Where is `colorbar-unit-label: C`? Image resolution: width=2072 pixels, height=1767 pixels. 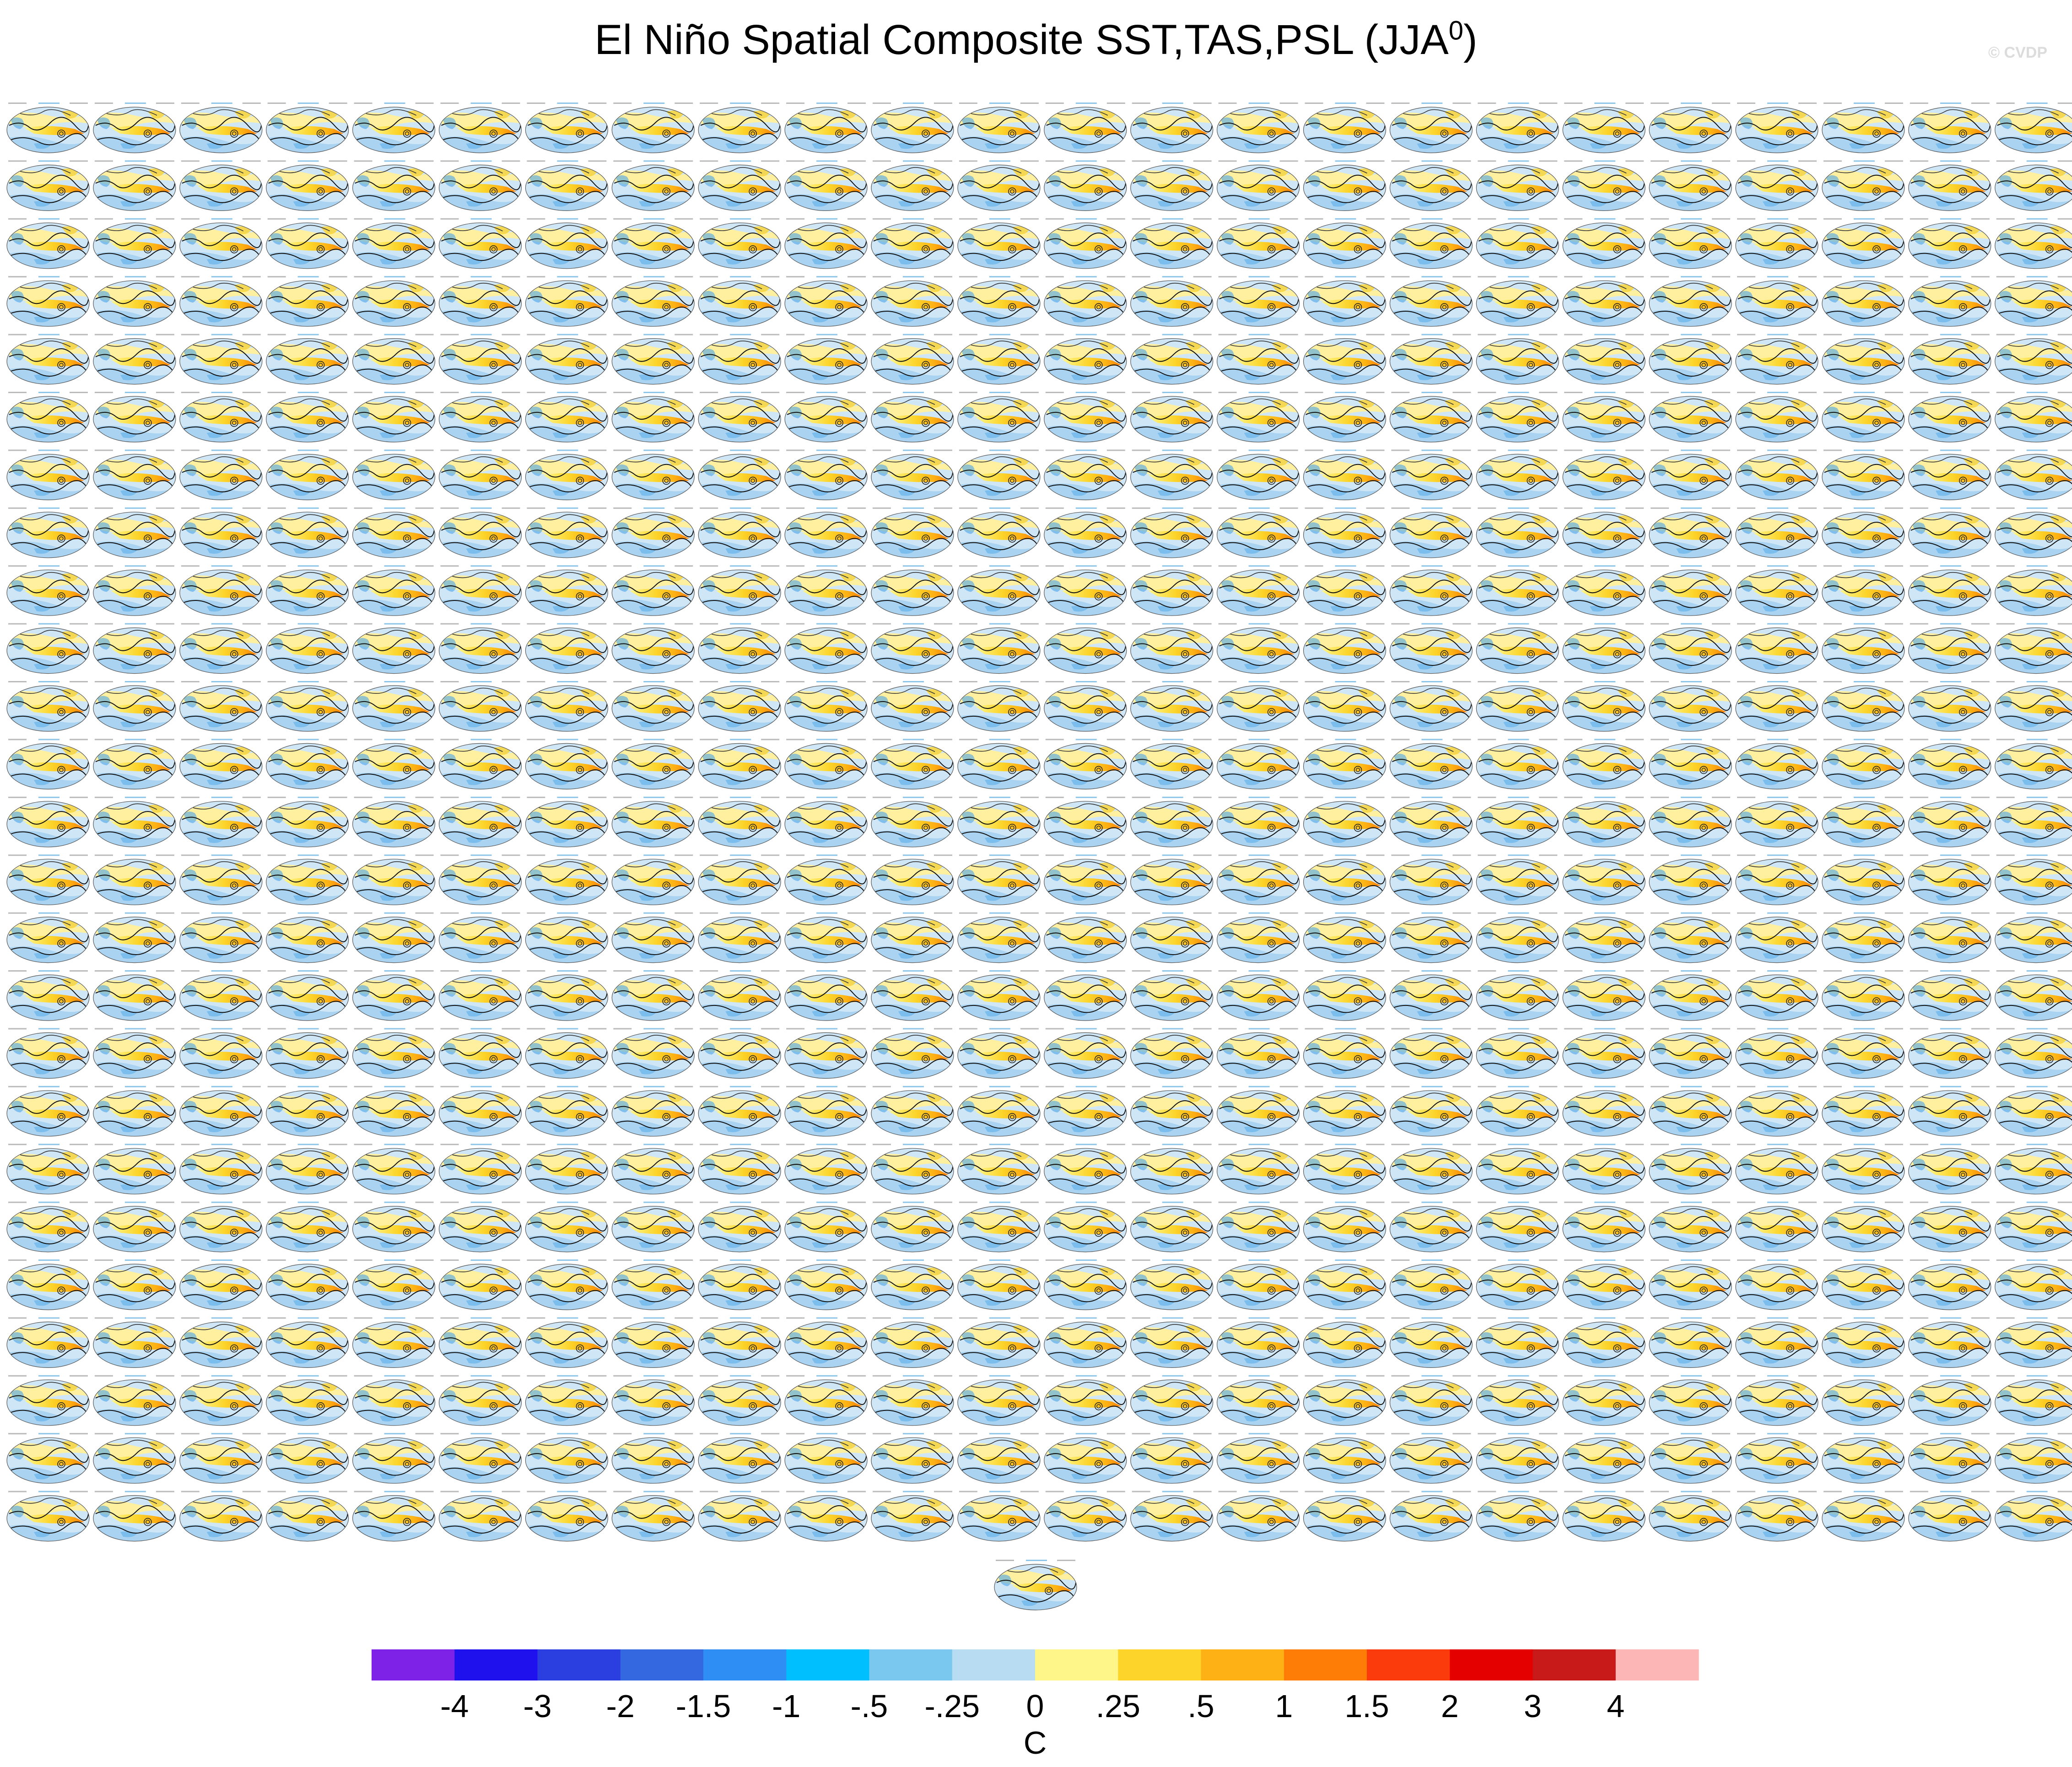
colorbar-unit-label: C is located at coordinates (1035, 1743).